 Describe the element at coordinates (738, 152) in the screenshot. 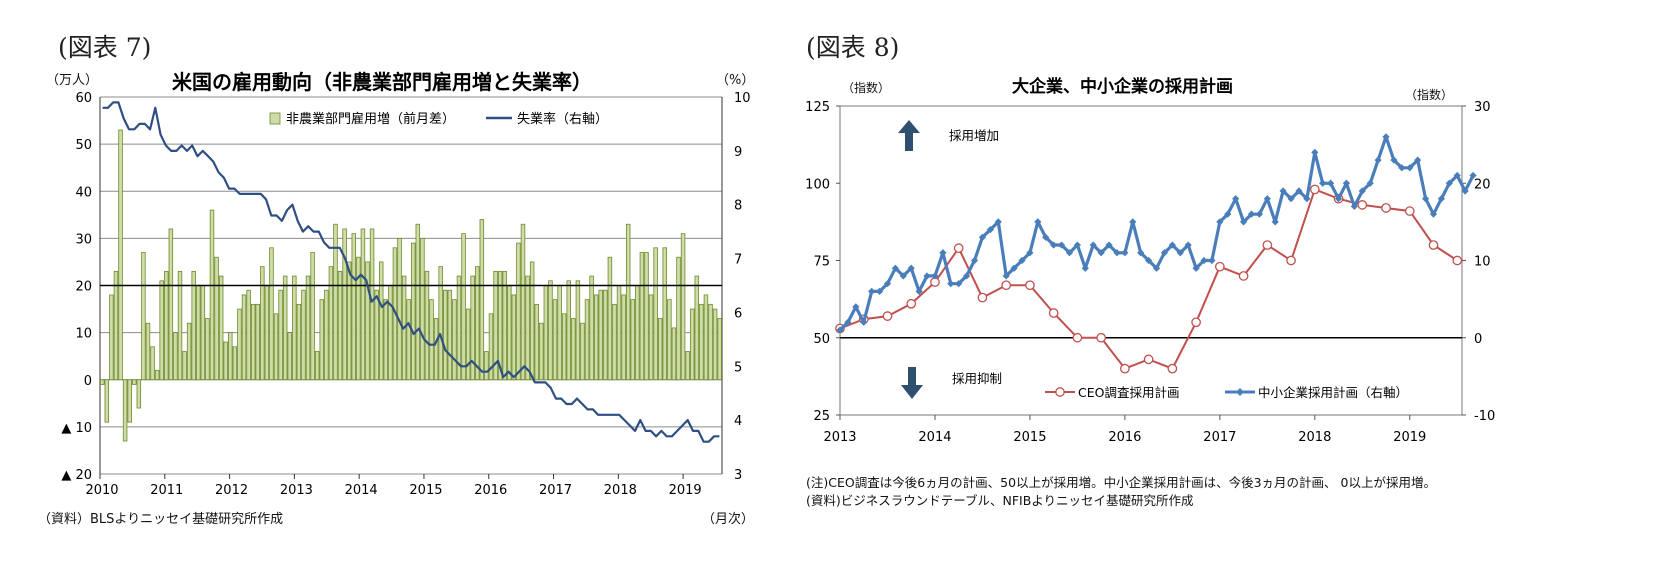

I see `y-right-tick-label: 9` at that location.